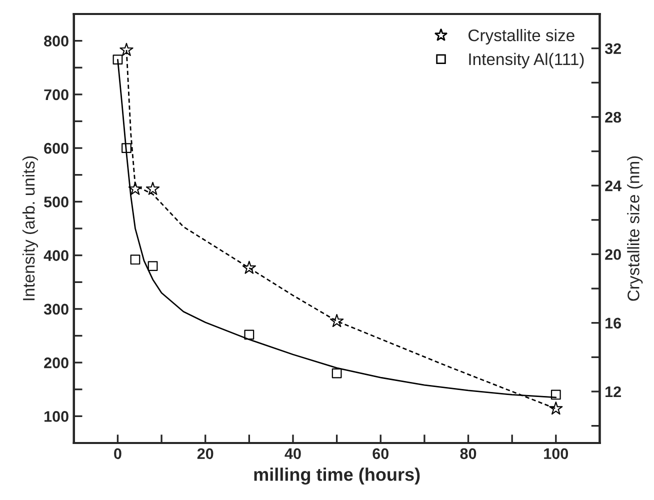 The height and width of the screenshot is (500, 654). I want to click on y-tick-label: 200, so click(56, 362).